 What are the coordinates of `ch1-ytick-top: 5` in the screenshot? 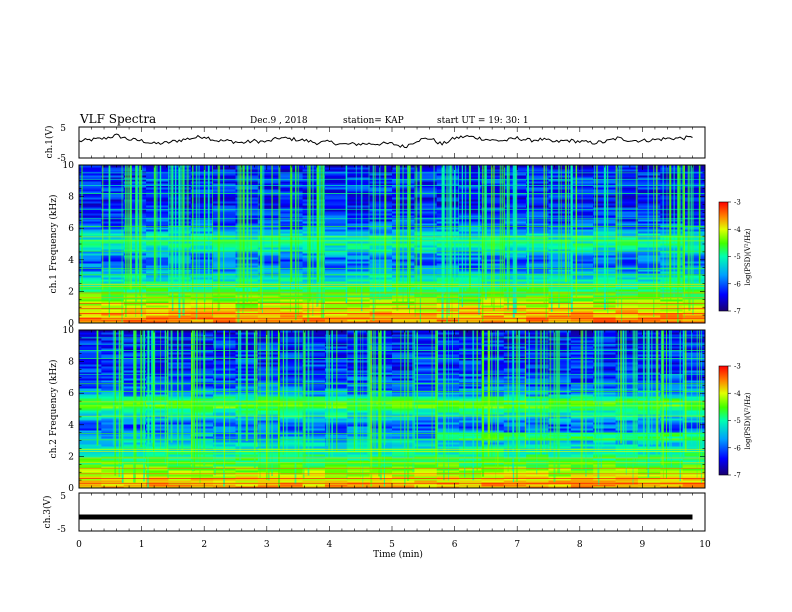 It's located at (63, 129).